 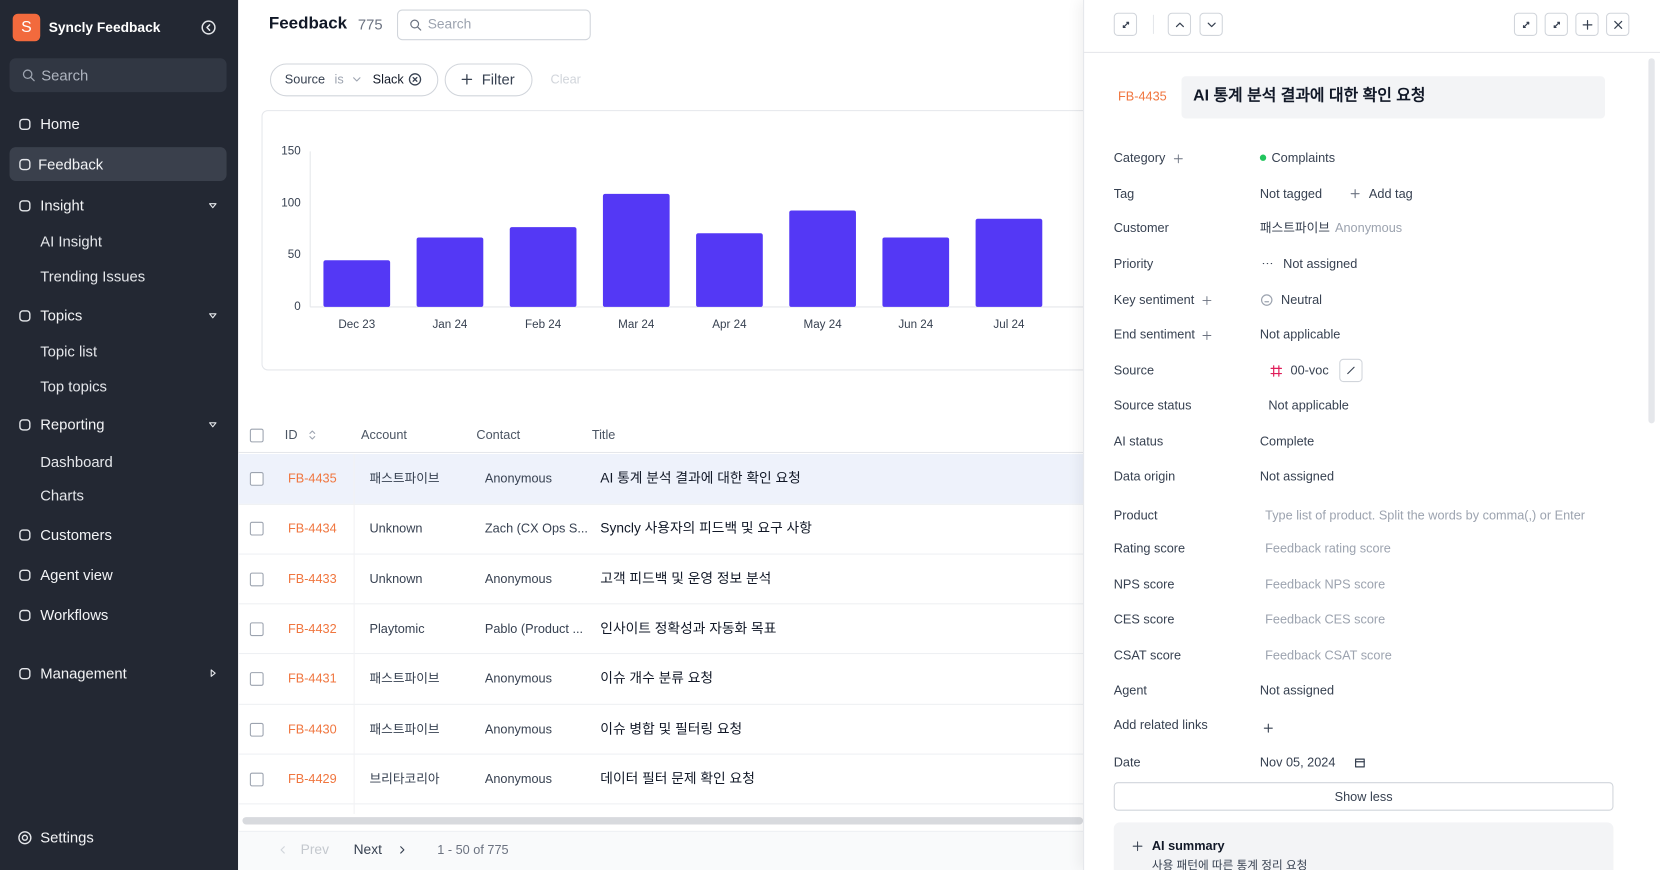 What do you see at coordinates (661, 754) in the screenshot?
I see `row-border` at bounding box center [661, 754].